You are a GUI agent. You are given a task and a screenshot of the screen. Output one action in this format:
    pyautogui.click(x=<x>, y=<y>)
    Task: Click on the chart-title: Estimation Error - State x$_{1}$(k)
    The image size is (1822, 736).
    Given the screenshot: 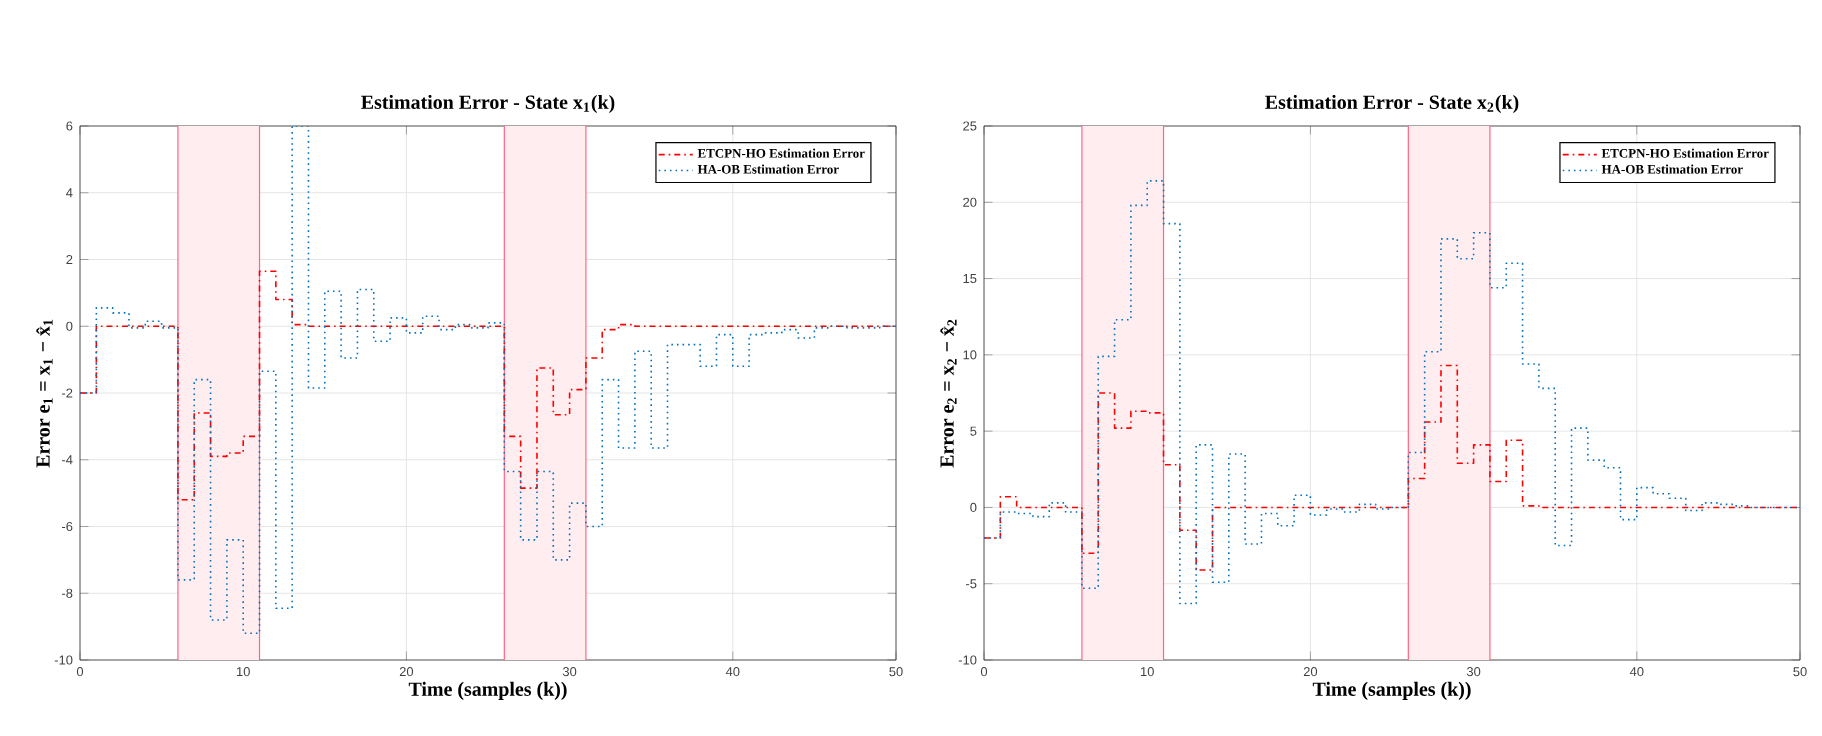 What is the action you would take?
    pyautogui.click(x=488, y=104)
    